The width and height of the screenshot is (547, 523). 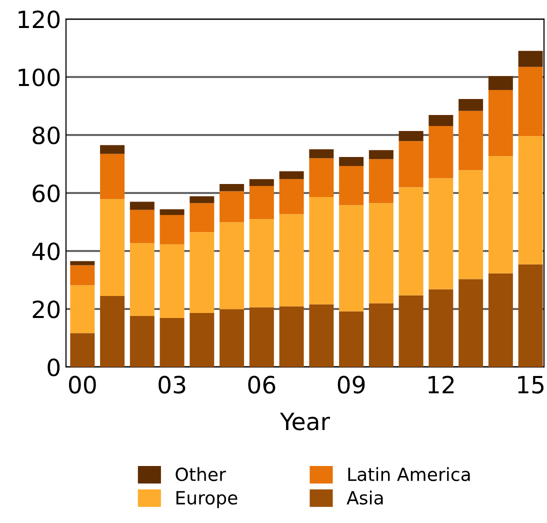 What do you see at coordinates (46, 193) in the screenshot?
I see `y-tick-label: 60` at bounding box center [46, 193].